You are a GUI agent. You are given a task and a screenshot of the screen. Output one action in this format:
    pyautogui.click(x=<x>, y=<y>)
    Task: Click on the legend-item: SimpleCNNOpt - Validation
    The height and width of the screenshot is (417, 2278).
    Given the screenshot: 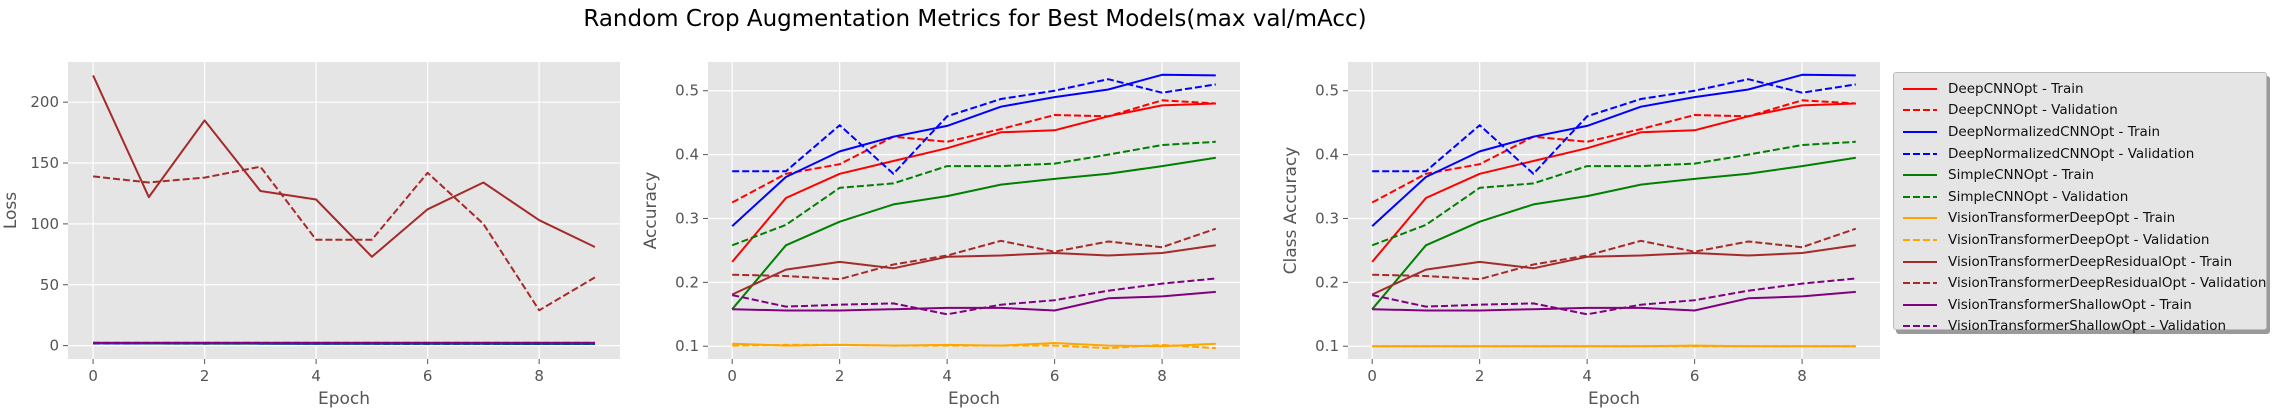 What is the action you would take?
    pyautogui.click(x=2080, y=197)
    